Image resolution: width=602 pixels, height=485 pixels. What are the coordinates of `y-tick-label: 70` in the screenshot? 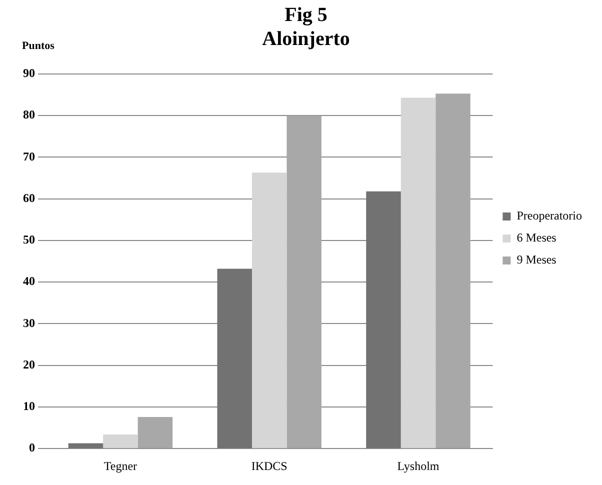 It's located at (29, 156).